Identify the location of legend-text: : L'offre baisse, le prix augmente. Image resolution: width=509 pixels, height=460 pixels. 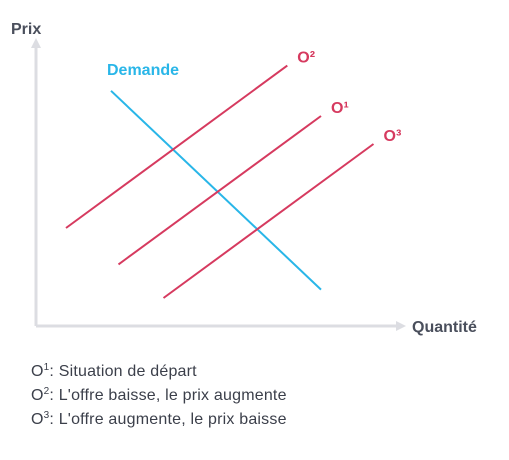
(168, 395).